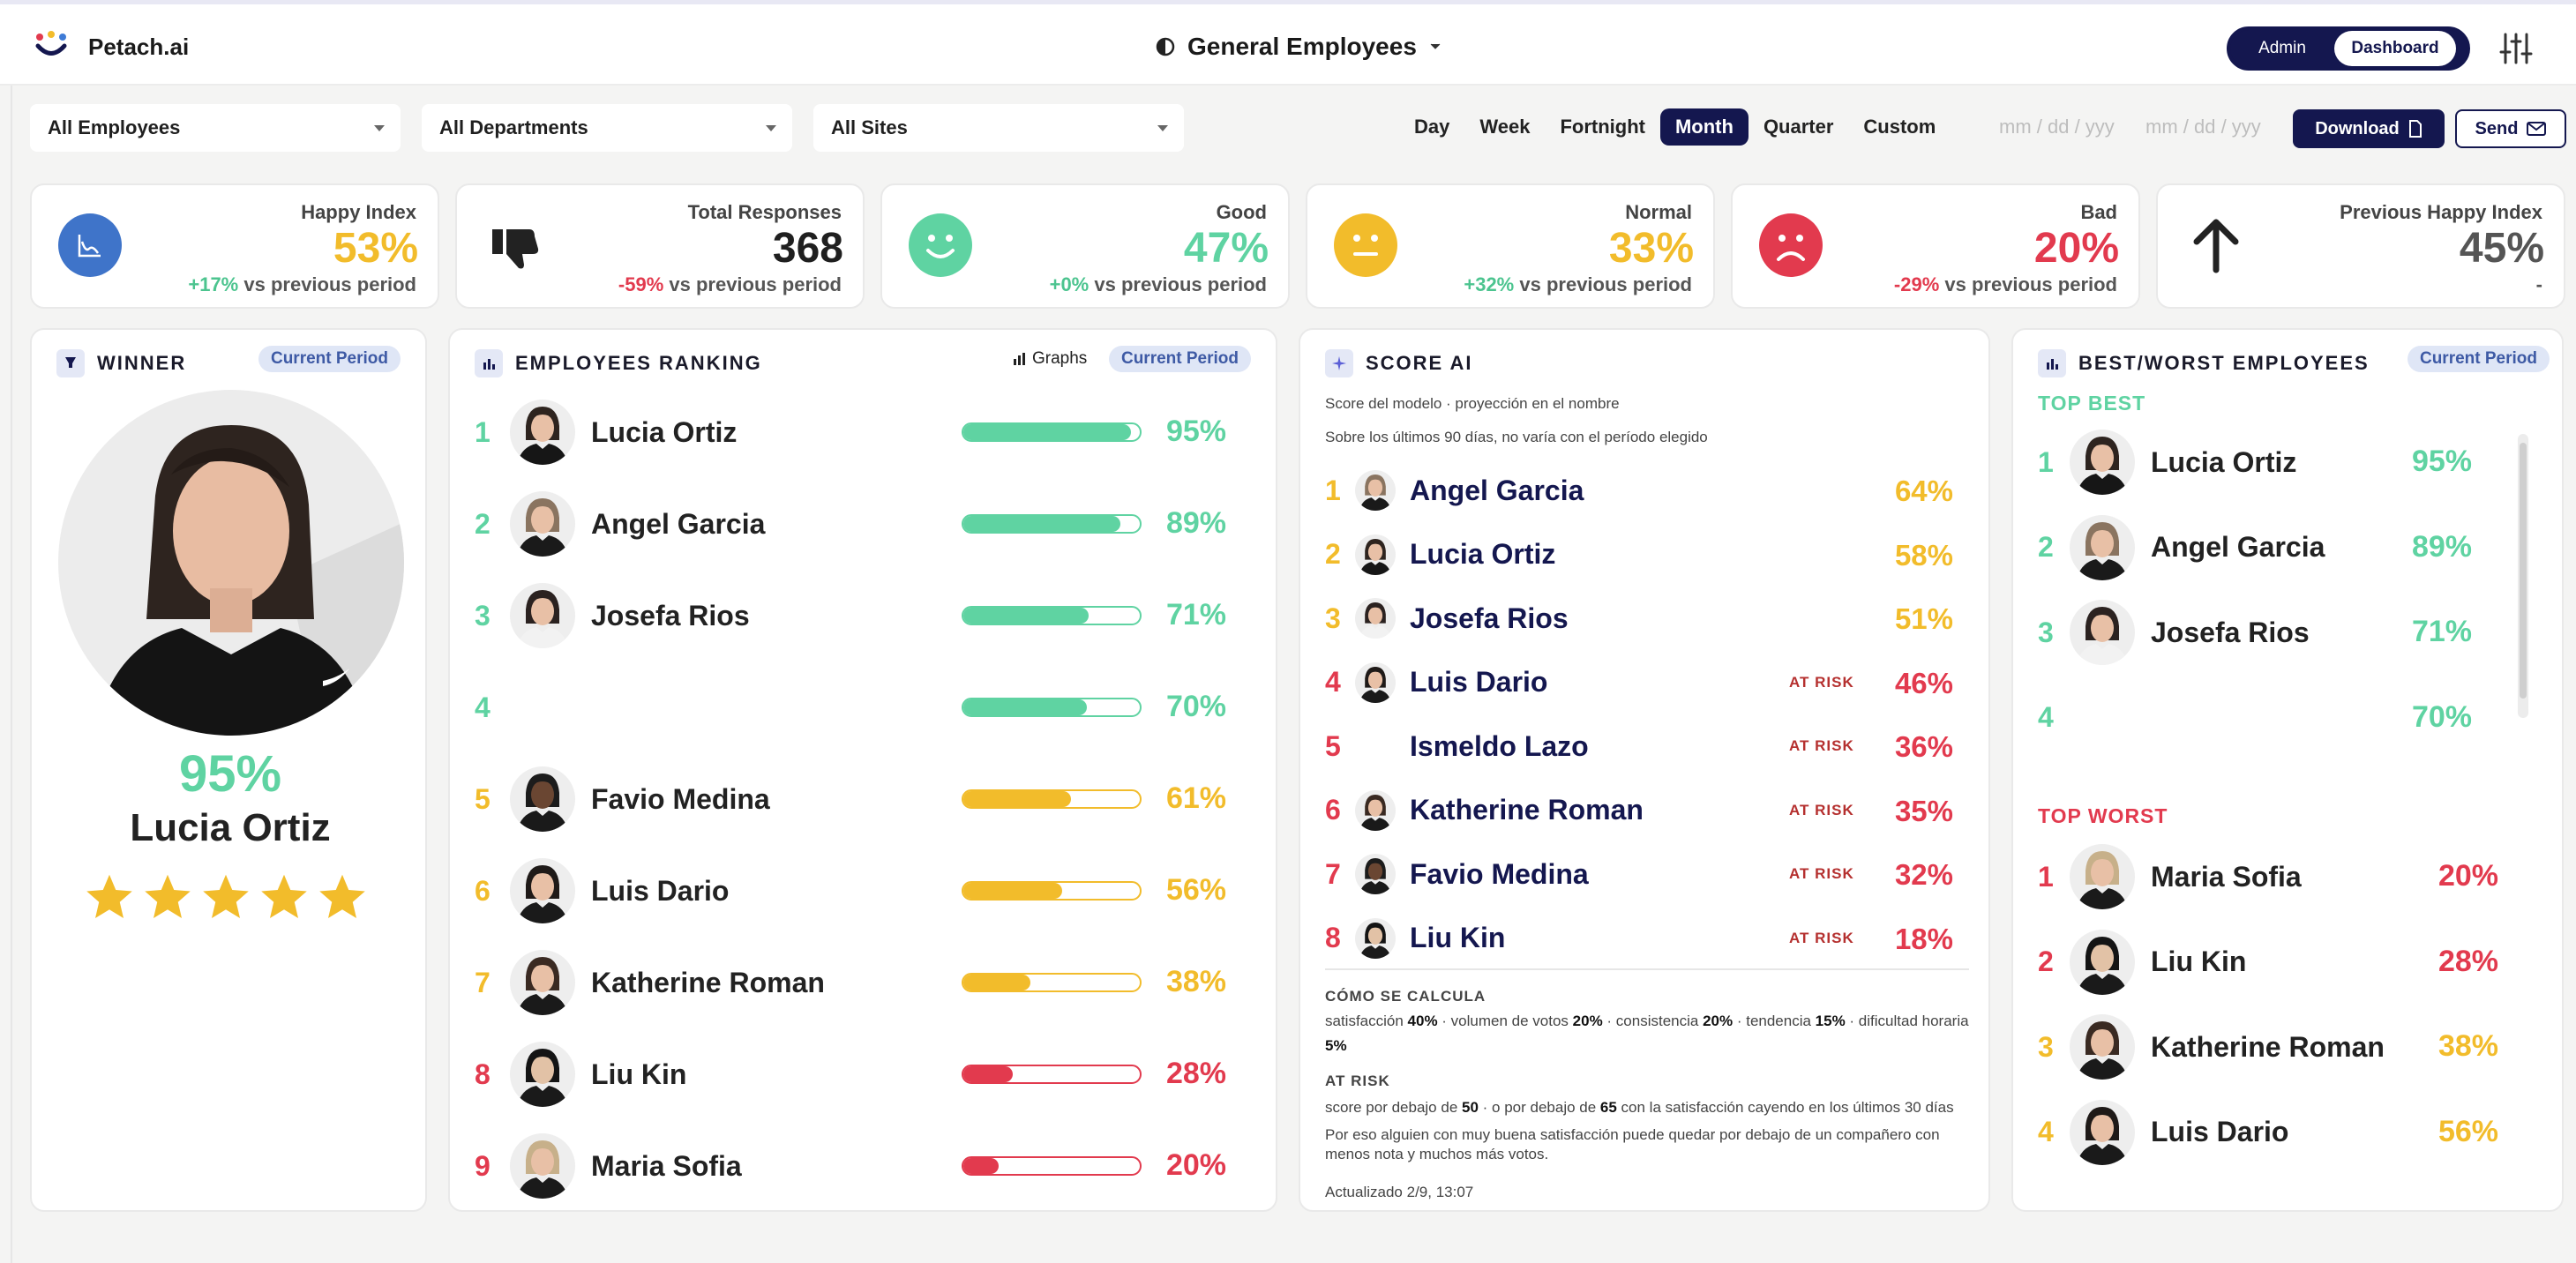 This screenshot has width=2576, height=1263. What do you see at coordinates (2502, 248) in the screenshot?
I see `kpi-value: 45%` at bounding box center [2502, 248].